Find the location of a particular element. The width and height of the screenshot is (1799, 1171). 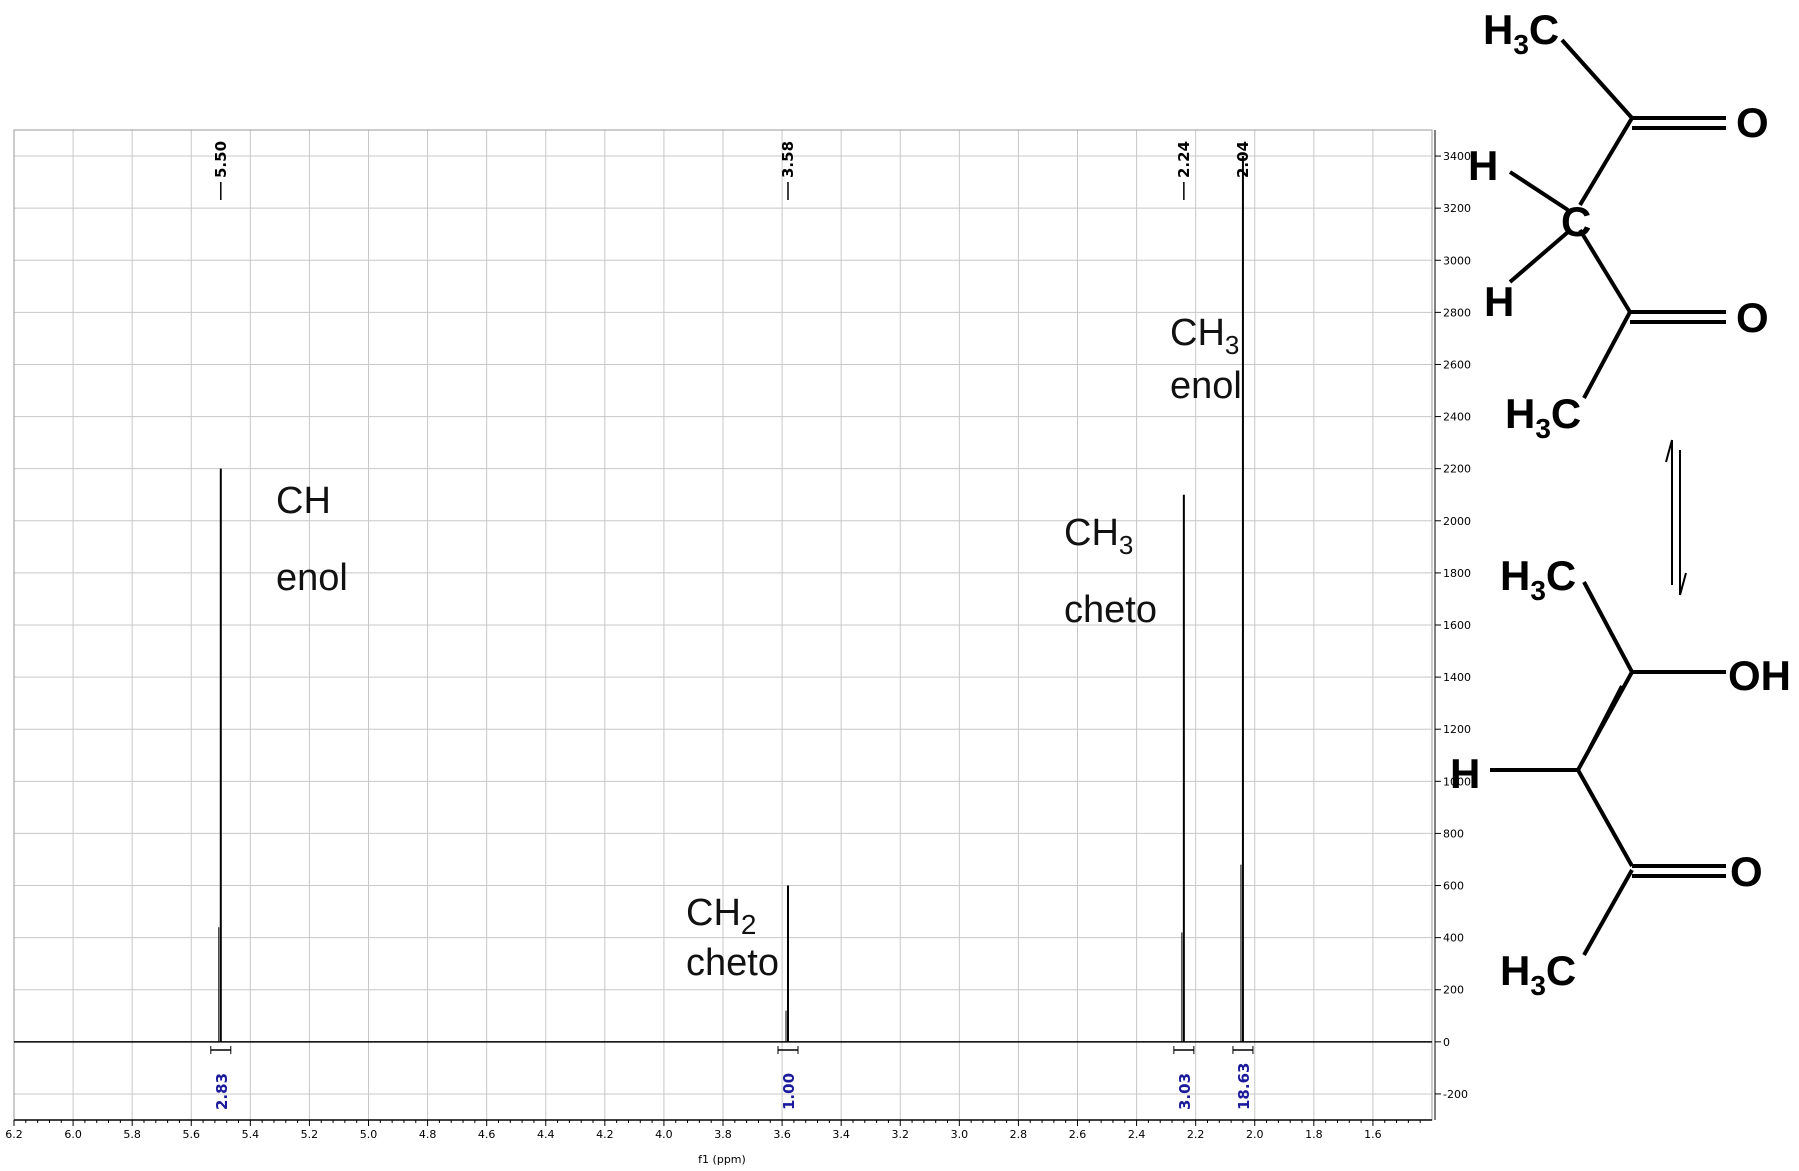

peak-label: 3.58 is located at coordinates (788, 159).